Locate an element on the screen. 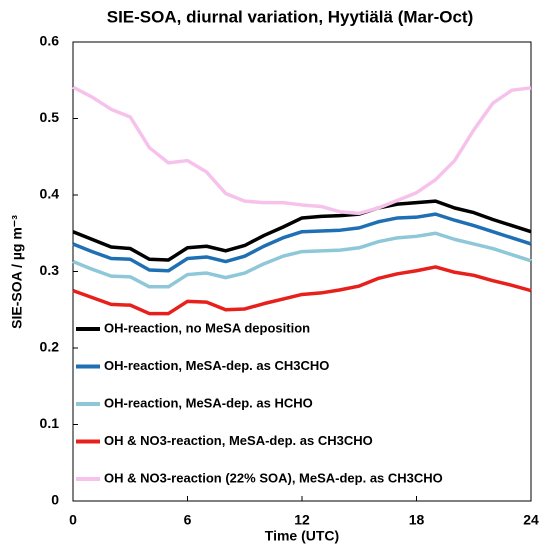 The height and width of the screenshot is (547, 539). legend-label: OH-reaction, no MeSA deposition is located at coordinates (207, 327).